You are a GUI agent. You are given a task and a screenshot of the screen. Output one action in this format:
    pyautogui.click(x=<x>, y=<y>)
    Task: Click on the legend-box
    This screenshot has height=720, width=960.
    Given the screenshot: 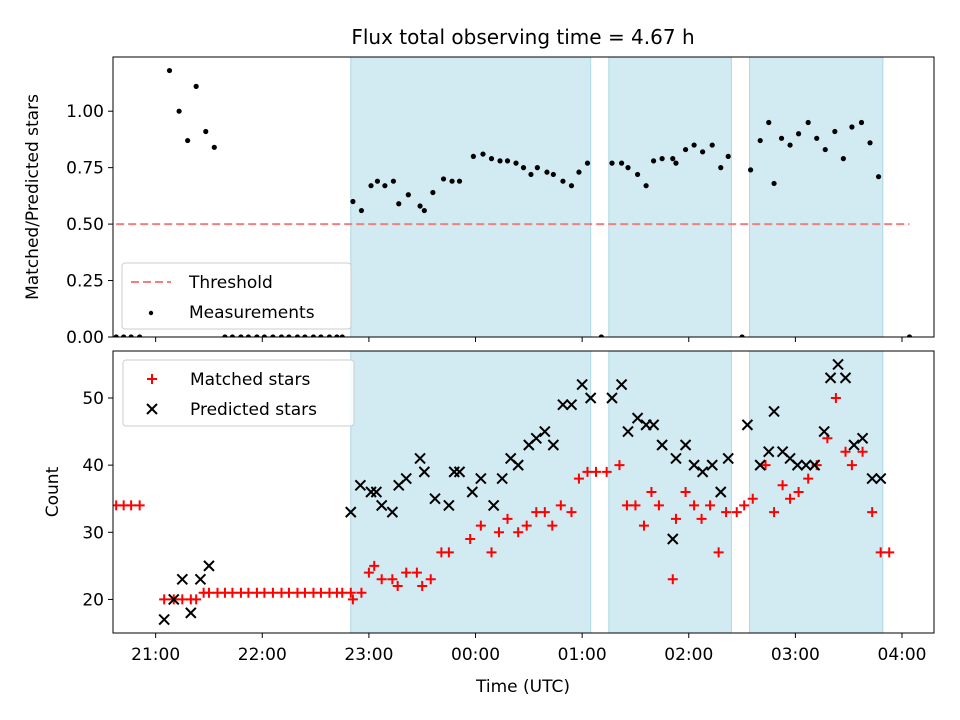 What is the action you would take?
    pyautogui.click(x=238, y=393)
    